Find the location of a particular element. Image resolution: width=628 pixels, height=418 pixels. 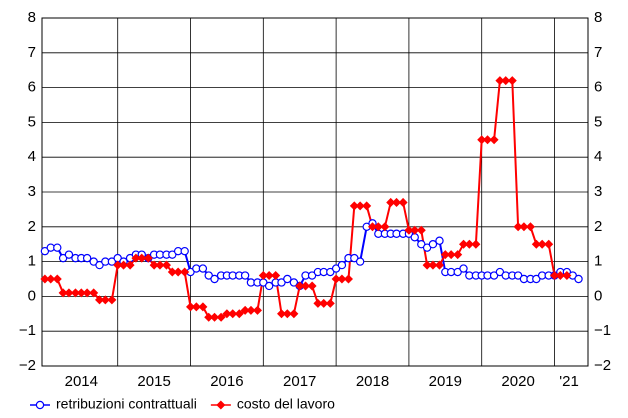

y2-tick-label: −1 is located at coordinates (602, 330).